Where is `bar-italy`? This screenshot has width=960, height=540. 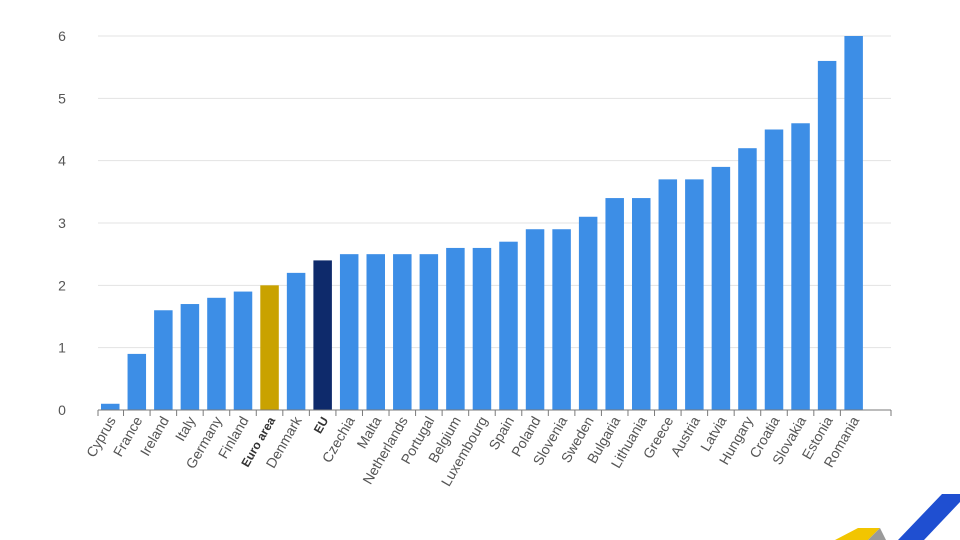 bar-italy is located at coordinates (190, 357).